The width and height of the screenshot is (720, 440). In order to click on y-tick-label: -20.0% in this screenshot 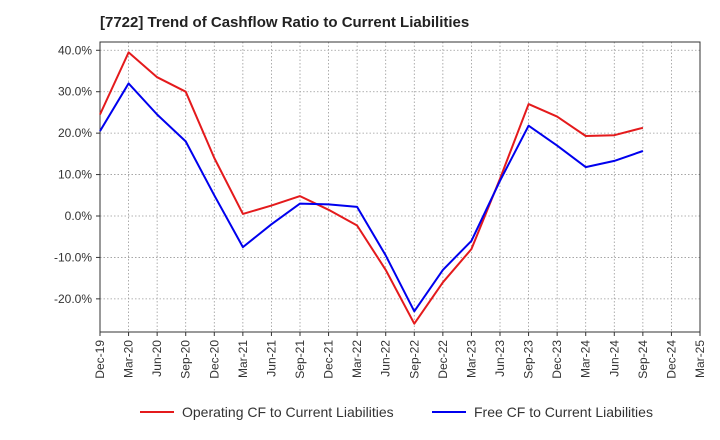, I will do `click(73, 299)`.